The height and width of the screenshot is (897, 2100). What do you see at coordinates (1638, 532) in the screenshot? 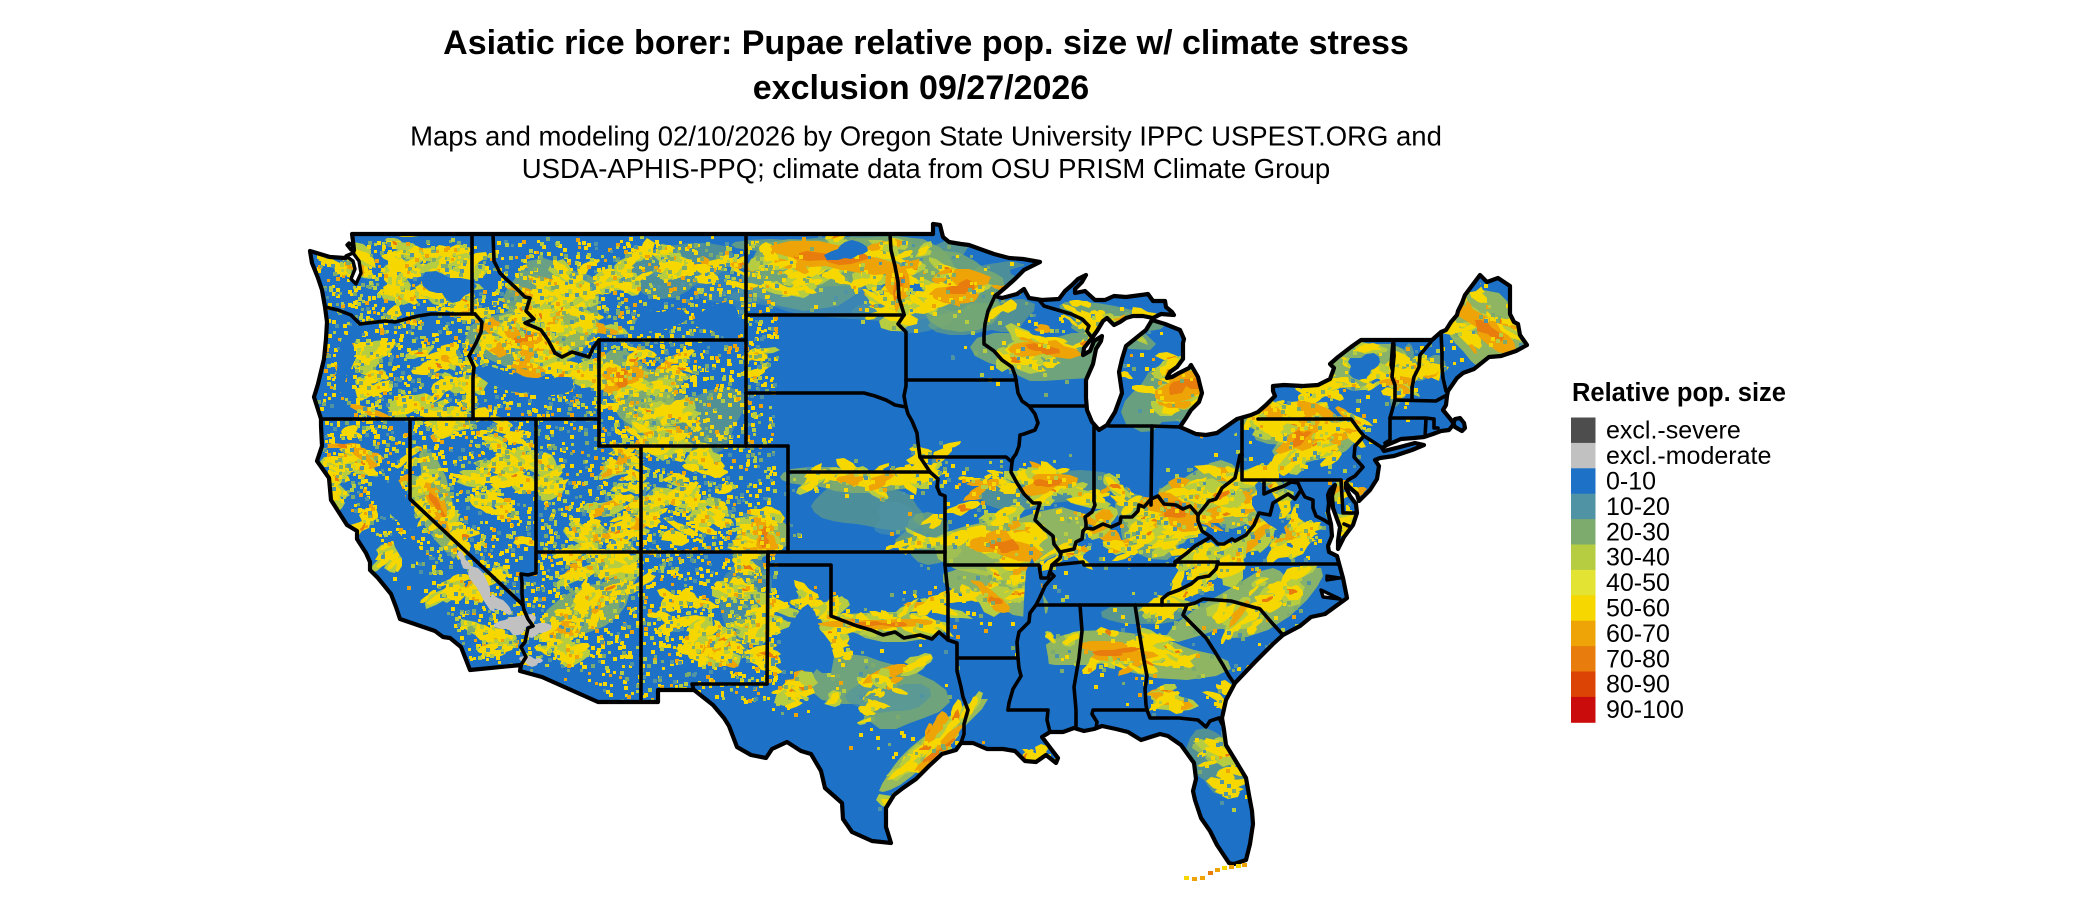
I see `svg-text: 20-30` at bounding box center [1638, 532].